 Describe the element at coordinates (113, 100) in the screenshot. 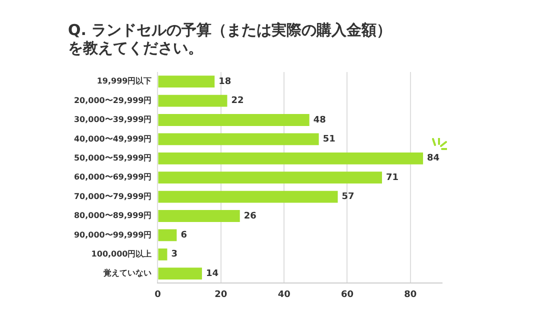

I see `y-tick-label: 20,000〜29,999円` at that location.